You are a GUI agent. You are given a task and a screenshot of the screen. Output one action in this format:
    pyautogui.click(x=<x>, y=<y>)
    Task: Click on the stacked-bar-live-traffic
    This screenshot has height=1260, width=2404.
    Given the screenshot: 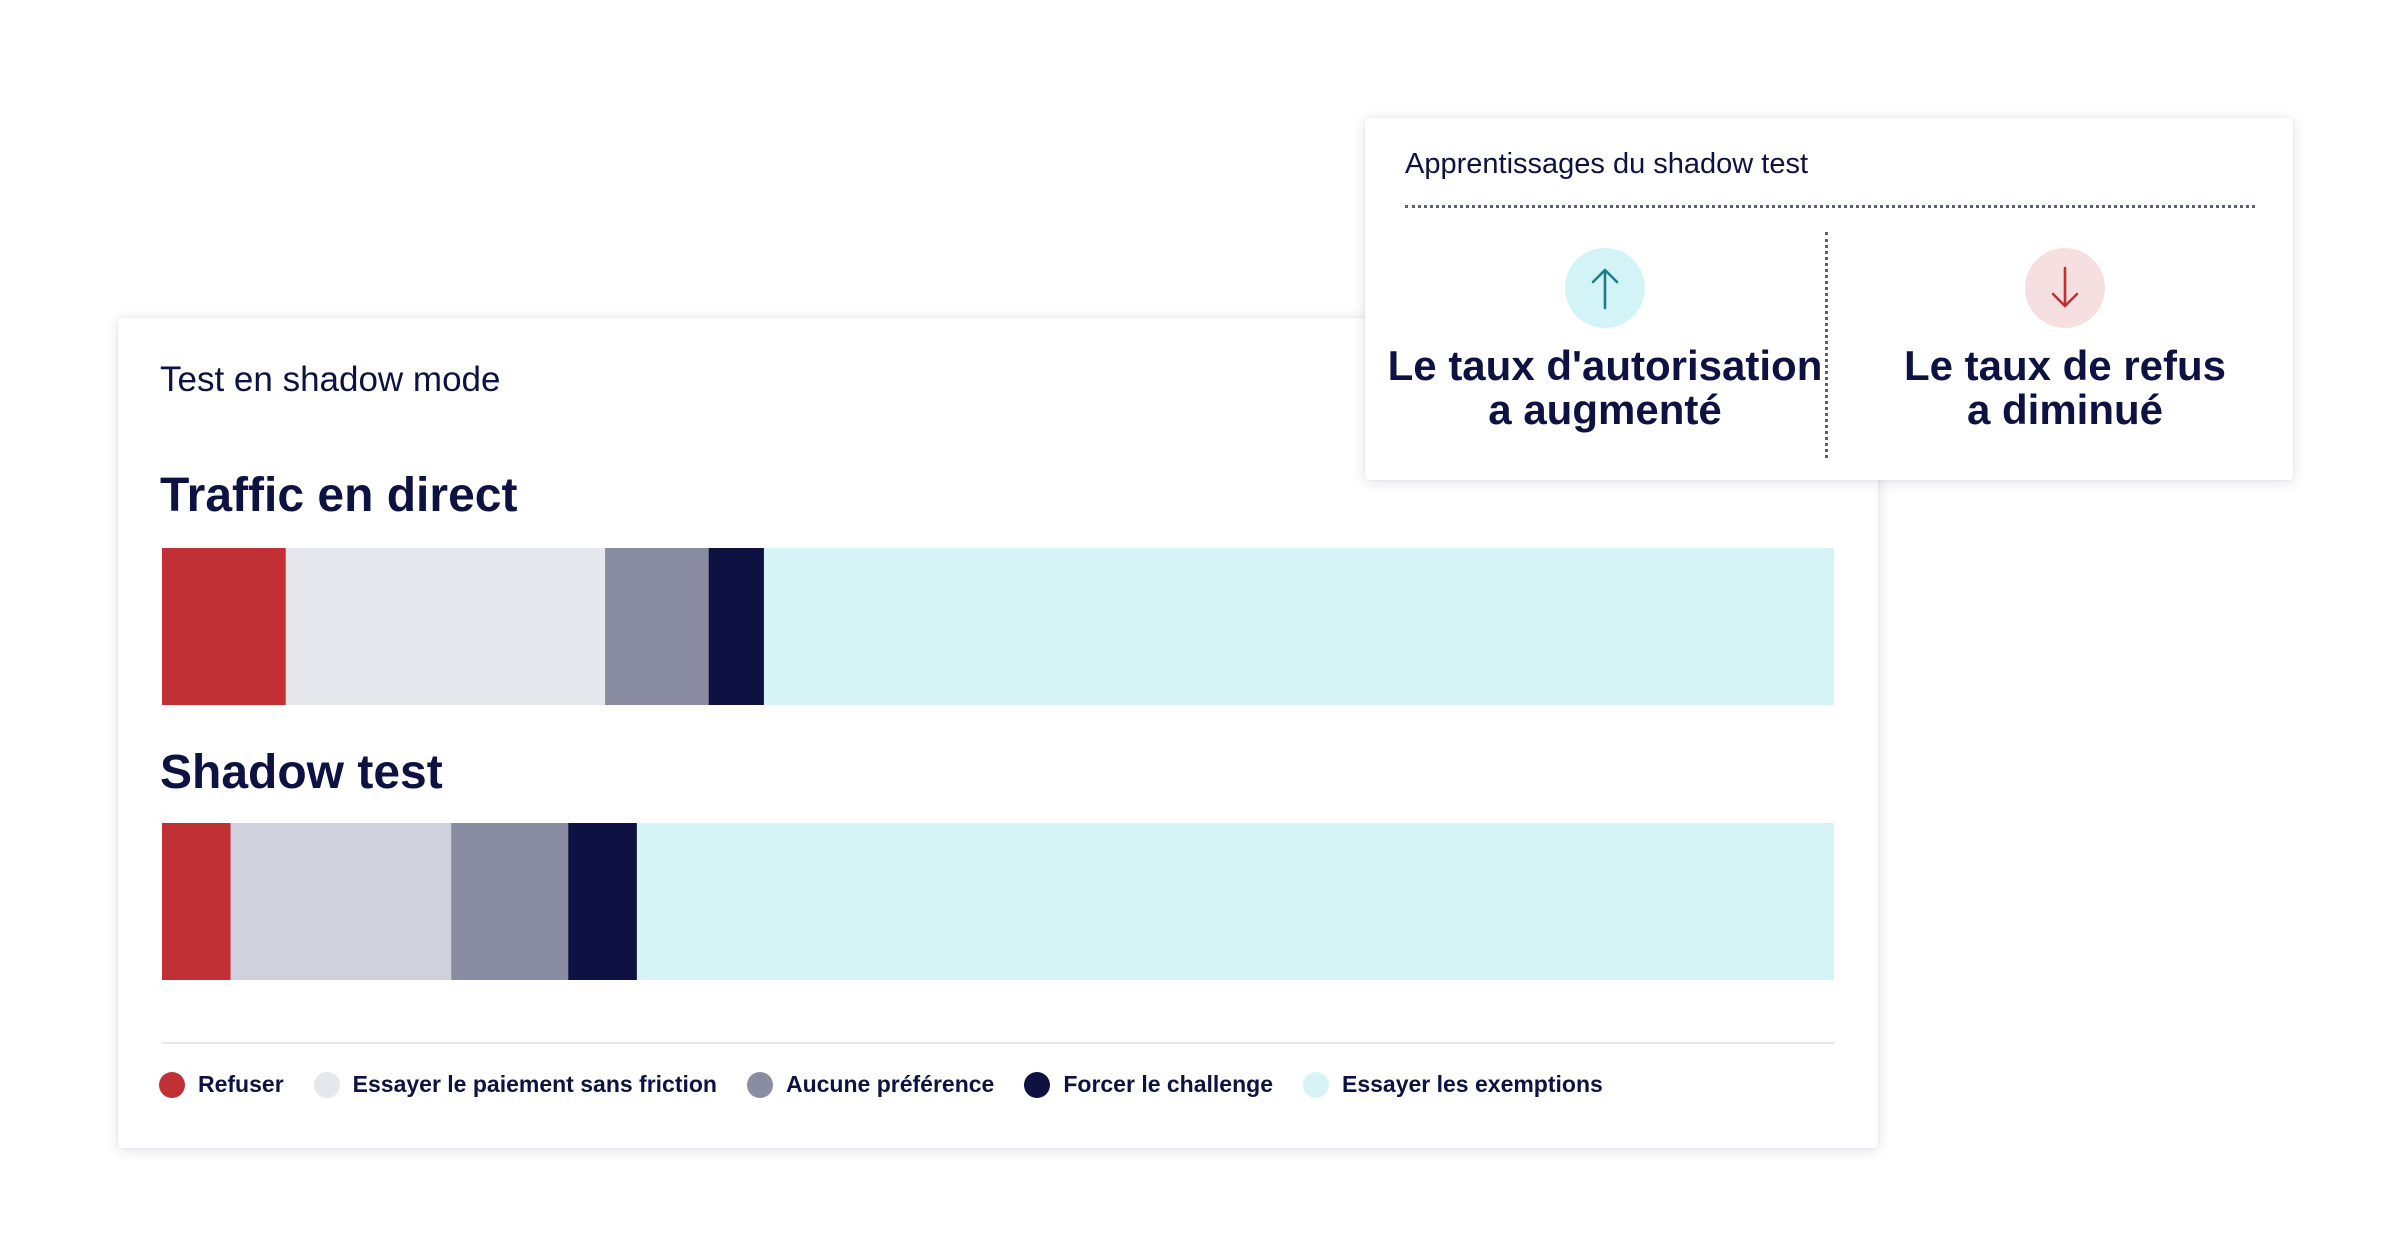 What is the action you would take?
    pyautogui.click(x=998, y=626)
    